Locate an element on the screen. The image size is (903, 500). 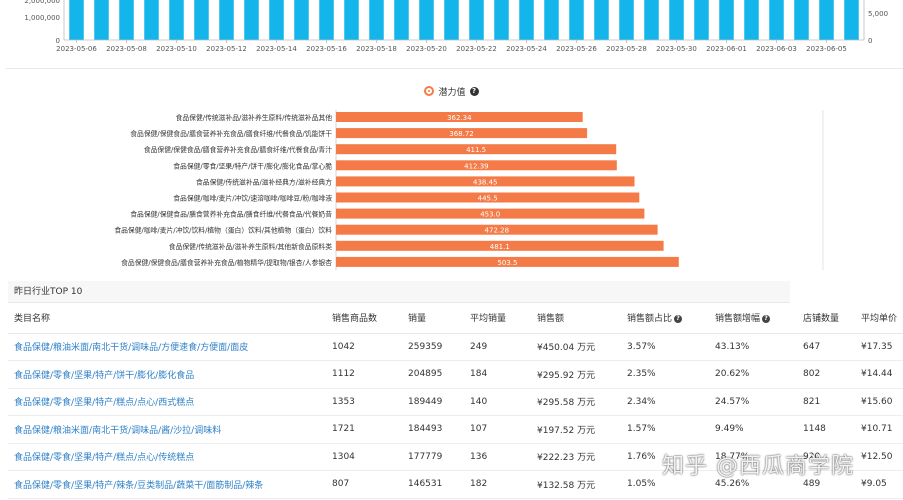
x-axis-tick-label: 2023-05-26 is located at coordinates (576, 49).